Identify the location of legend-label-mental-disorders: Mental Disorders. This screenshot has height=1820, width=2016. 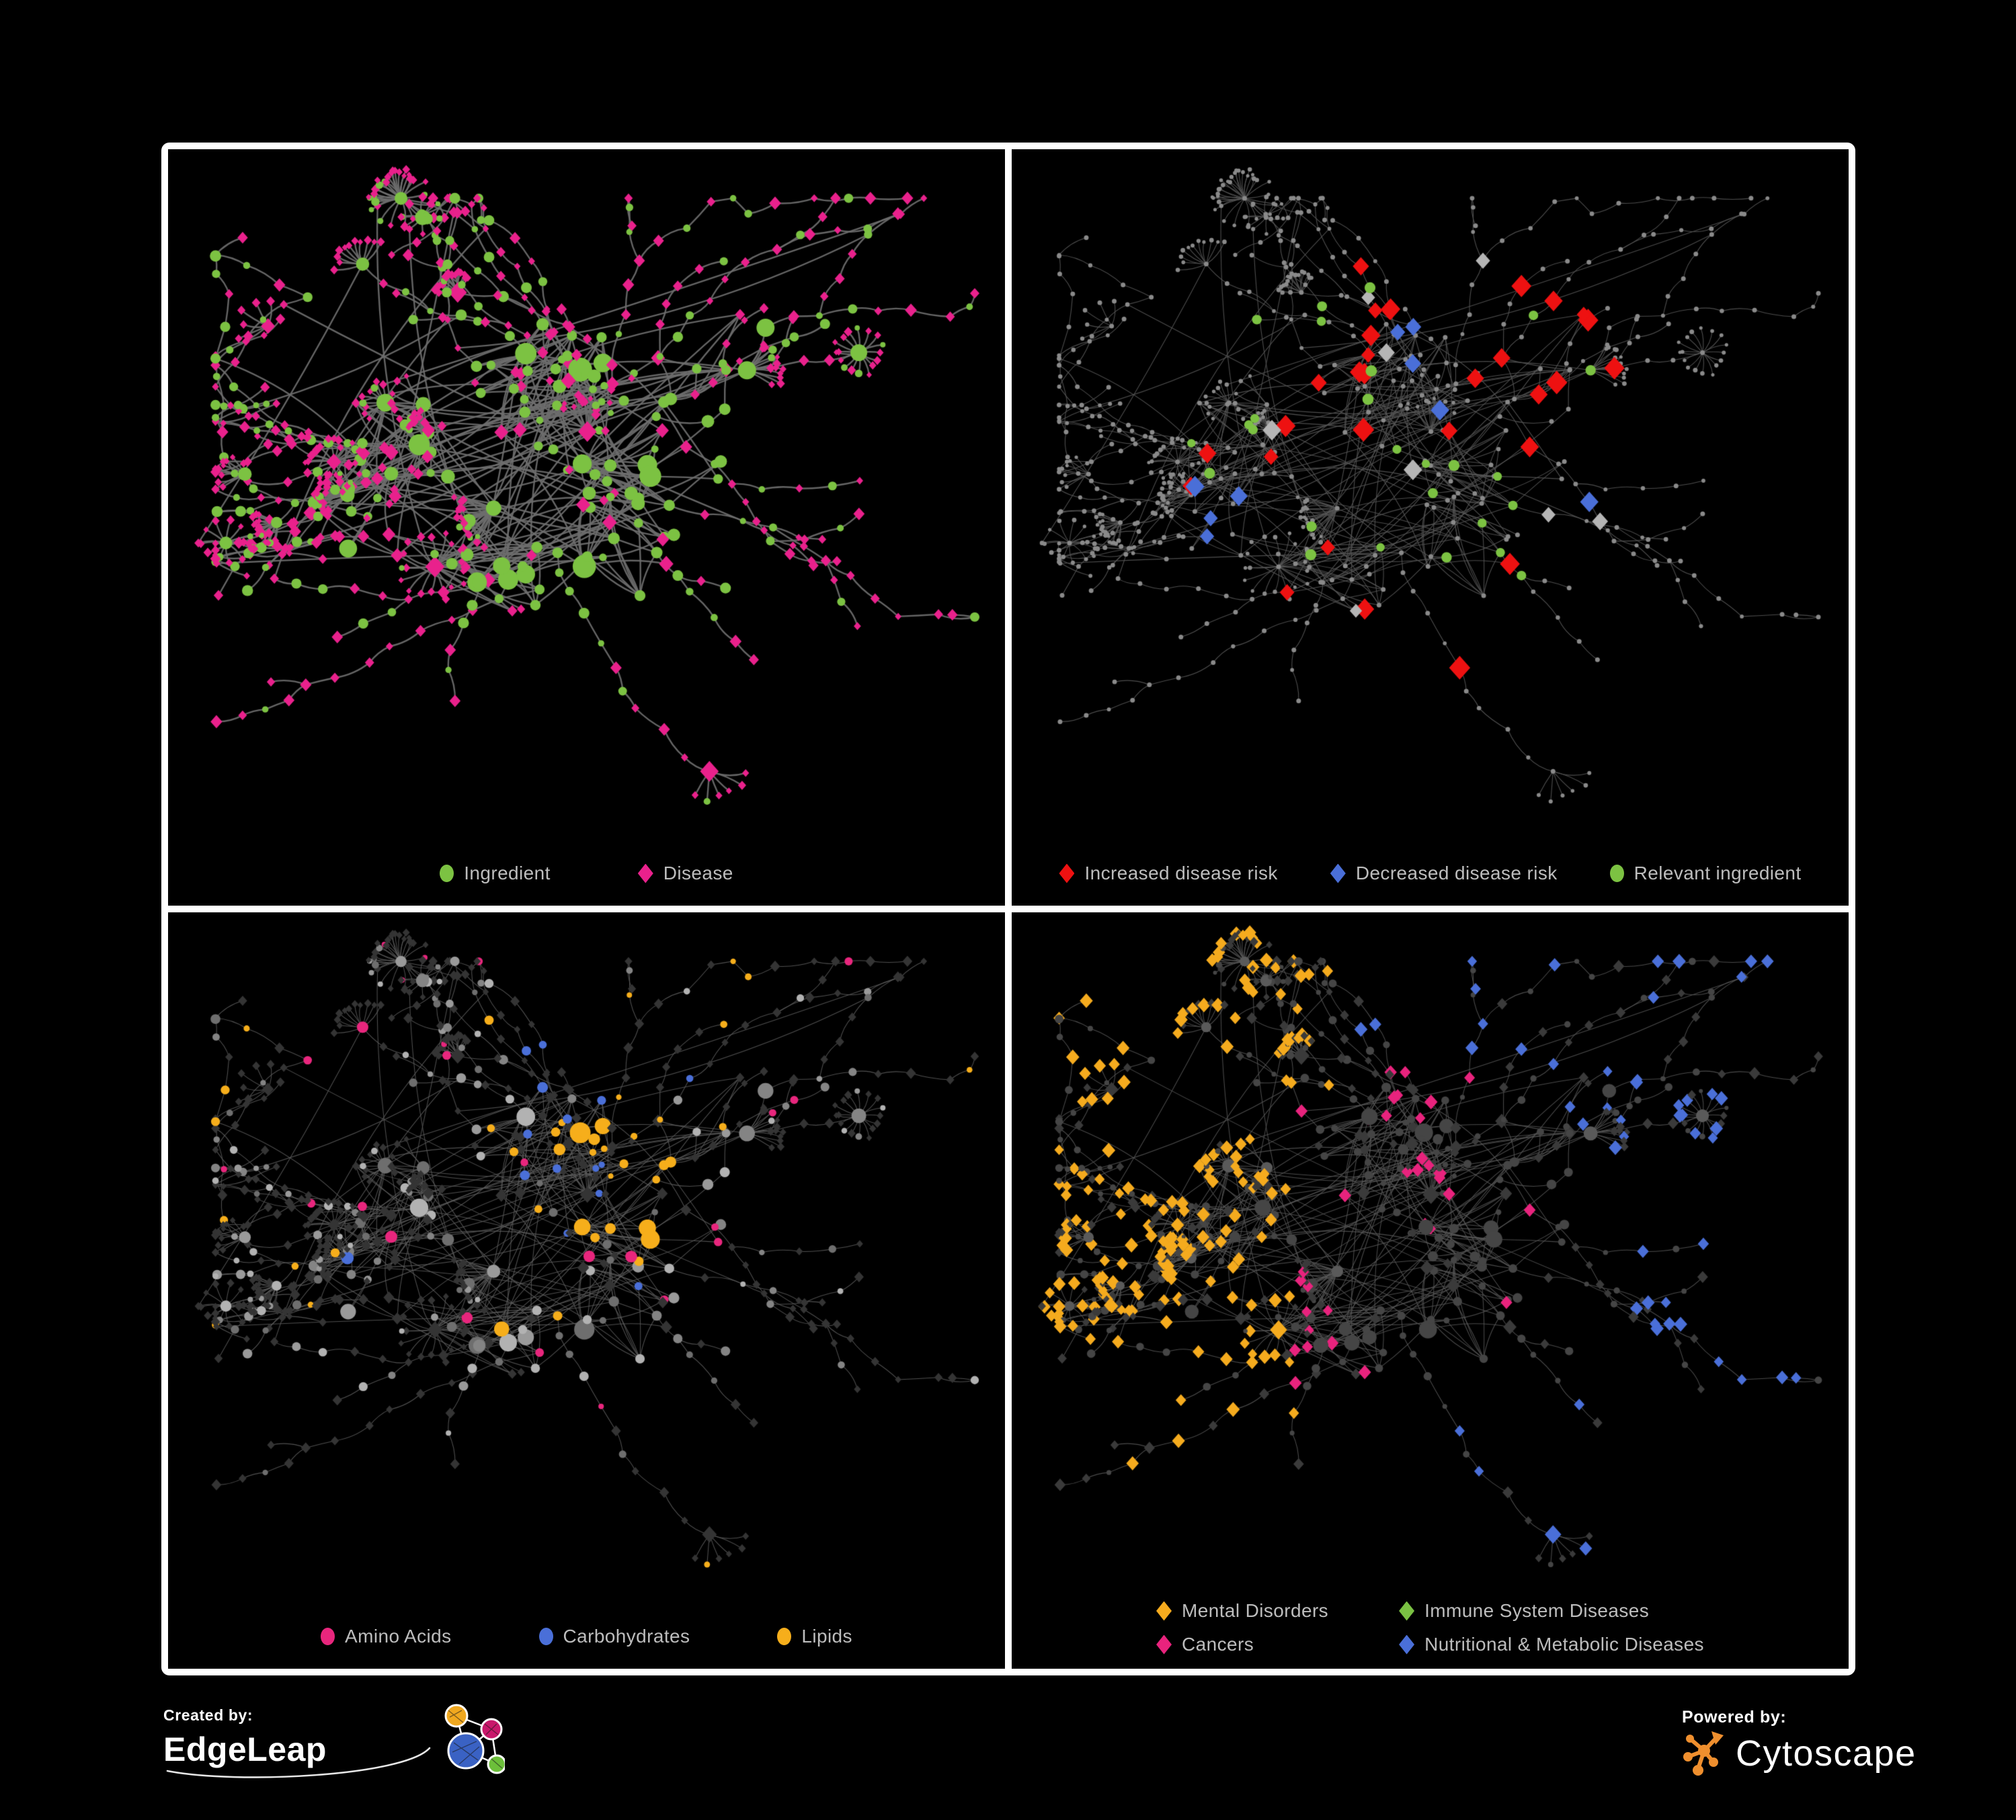
(1255, 1610).